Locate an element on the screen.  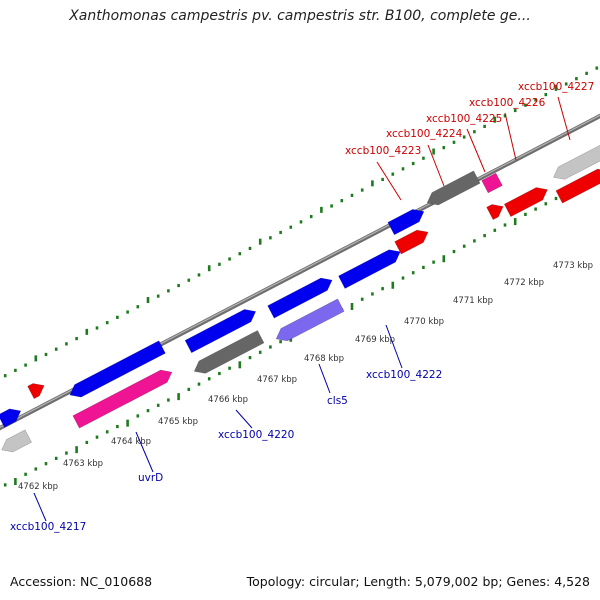
gene-label: xccb100_4226 is located at coordinates (507, 103).